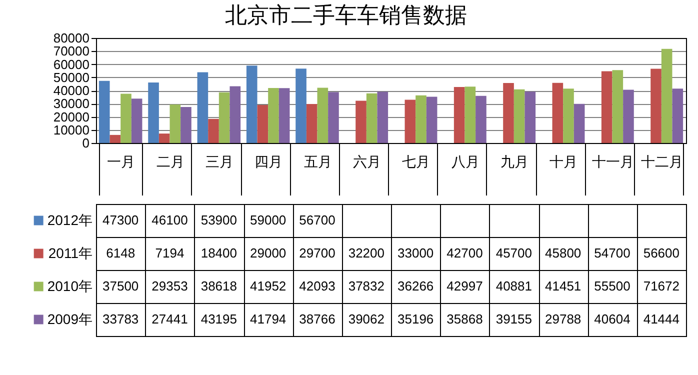  Describe the element at coordinates (612, 286) in the screenshot. I see `data-label: 55500` at that location.